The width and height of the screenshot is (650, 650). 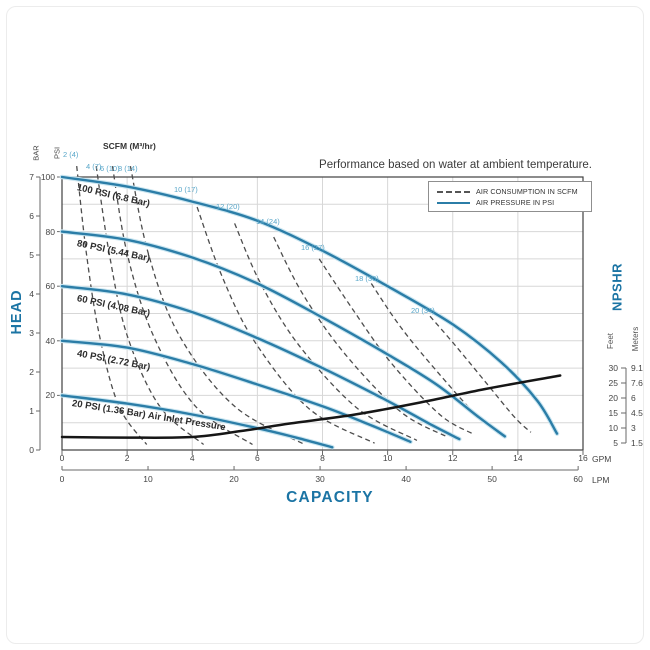 I want to click on gpm-tick-label: 6, so click(x=257, y=458).